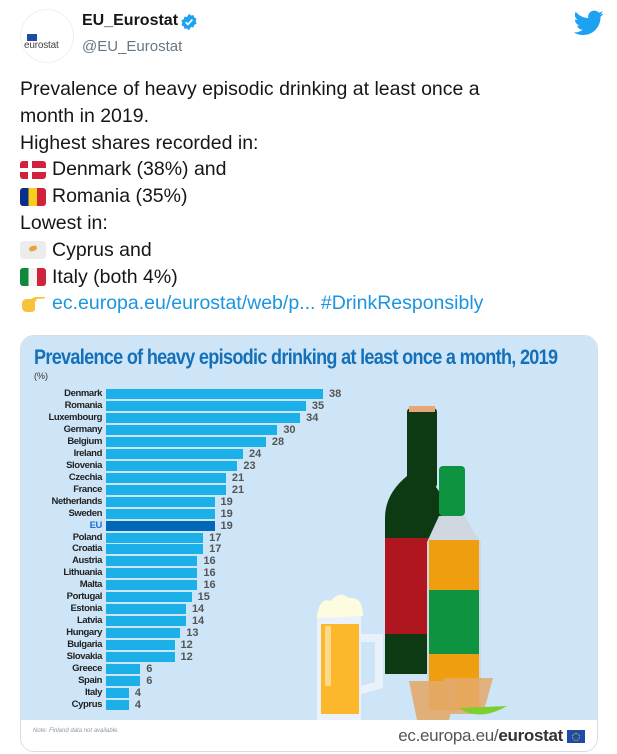  I want to click on tweet-line-text: Italy (both 4%), so click(115, 276).